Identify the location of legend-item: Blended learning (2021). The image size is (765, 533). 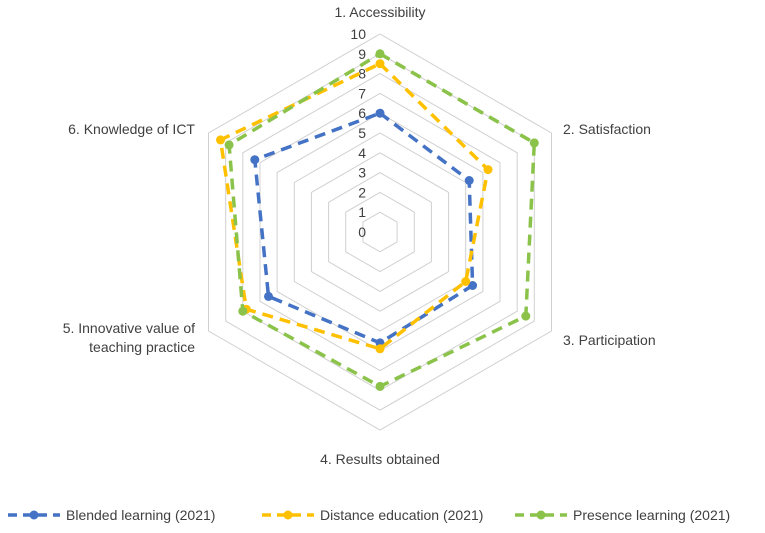
(111, 515).